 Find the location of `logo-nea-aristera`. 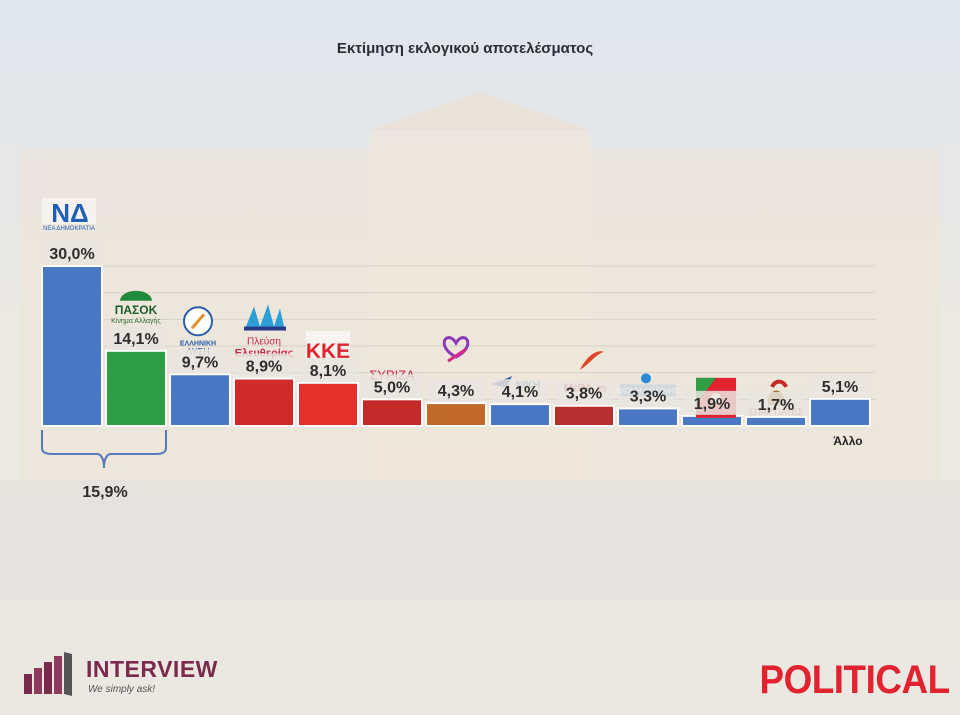

logo-nea-aristera is located at coordinates (456, 349).